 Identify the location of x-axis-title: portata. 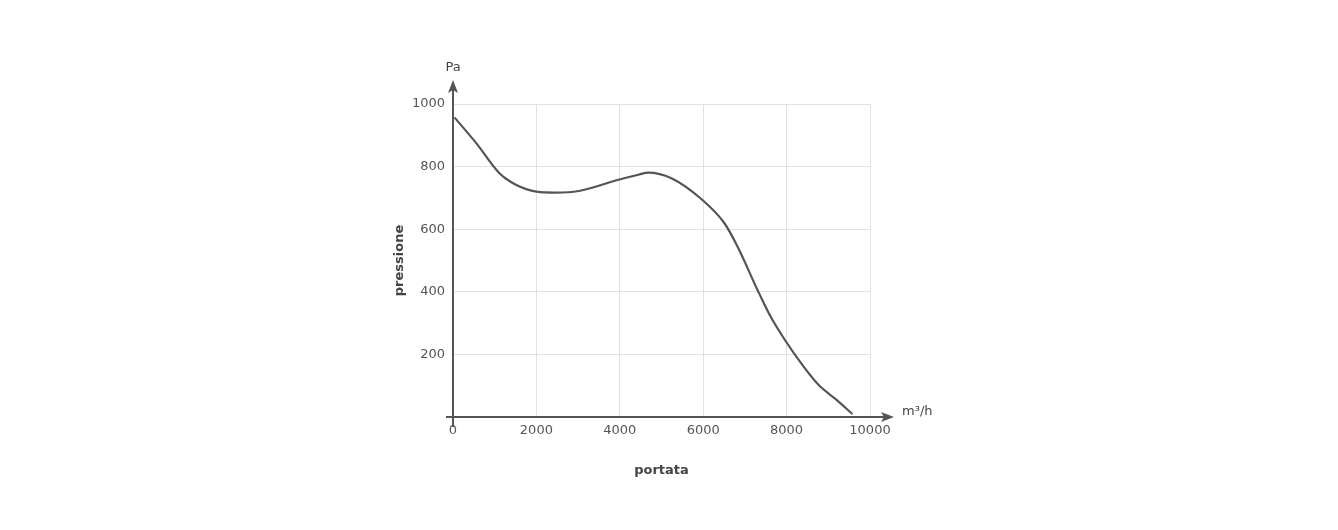
(661, 469).